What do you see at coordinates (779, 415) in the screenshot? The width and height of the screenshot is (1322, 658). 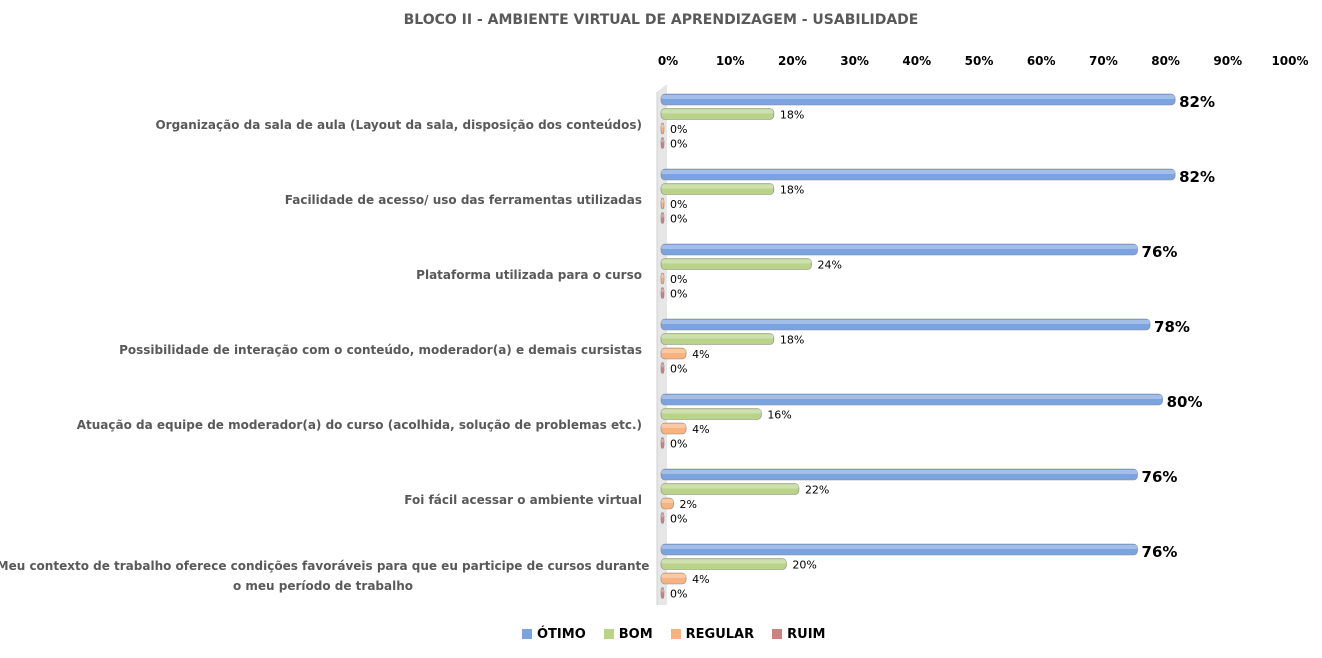 I see `data-label: 16%` at bounding box center [779, 415].